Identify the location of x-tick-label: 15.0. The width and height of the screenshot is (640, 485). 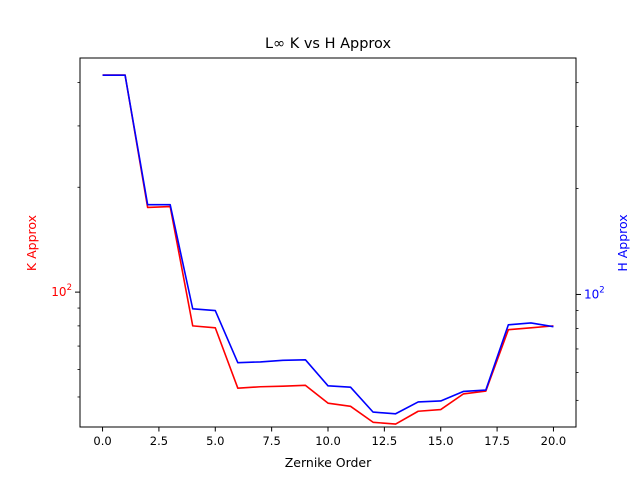
(441, 441).